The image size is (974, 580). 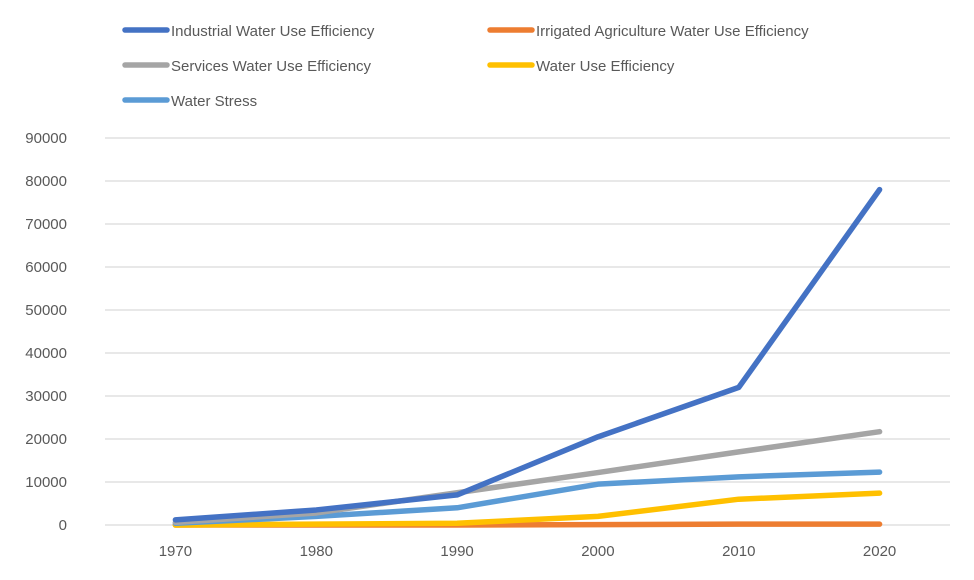 I want to click on x-tick-label: 1970, so click(x=175, y=551).